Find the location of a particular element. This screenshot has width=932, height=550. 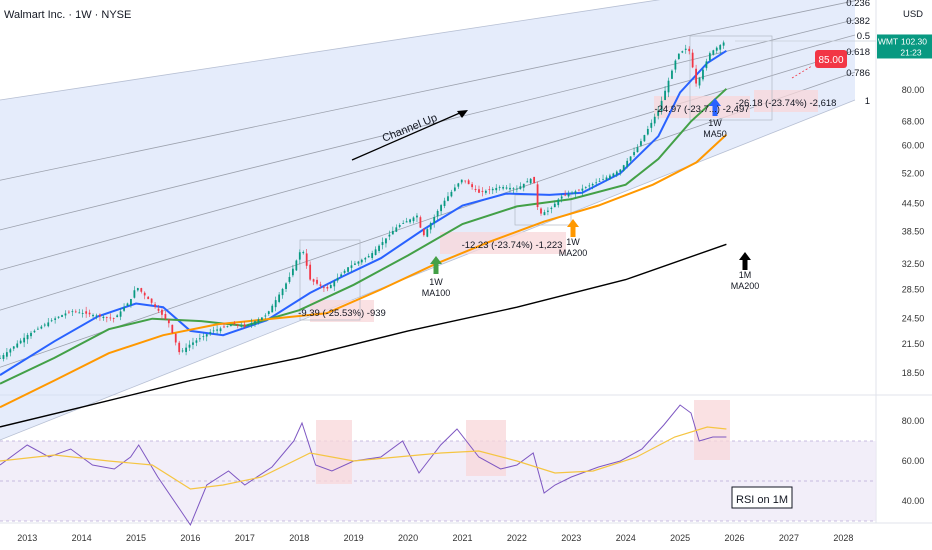

rsi-label-box is located at coordinates (762, 497).